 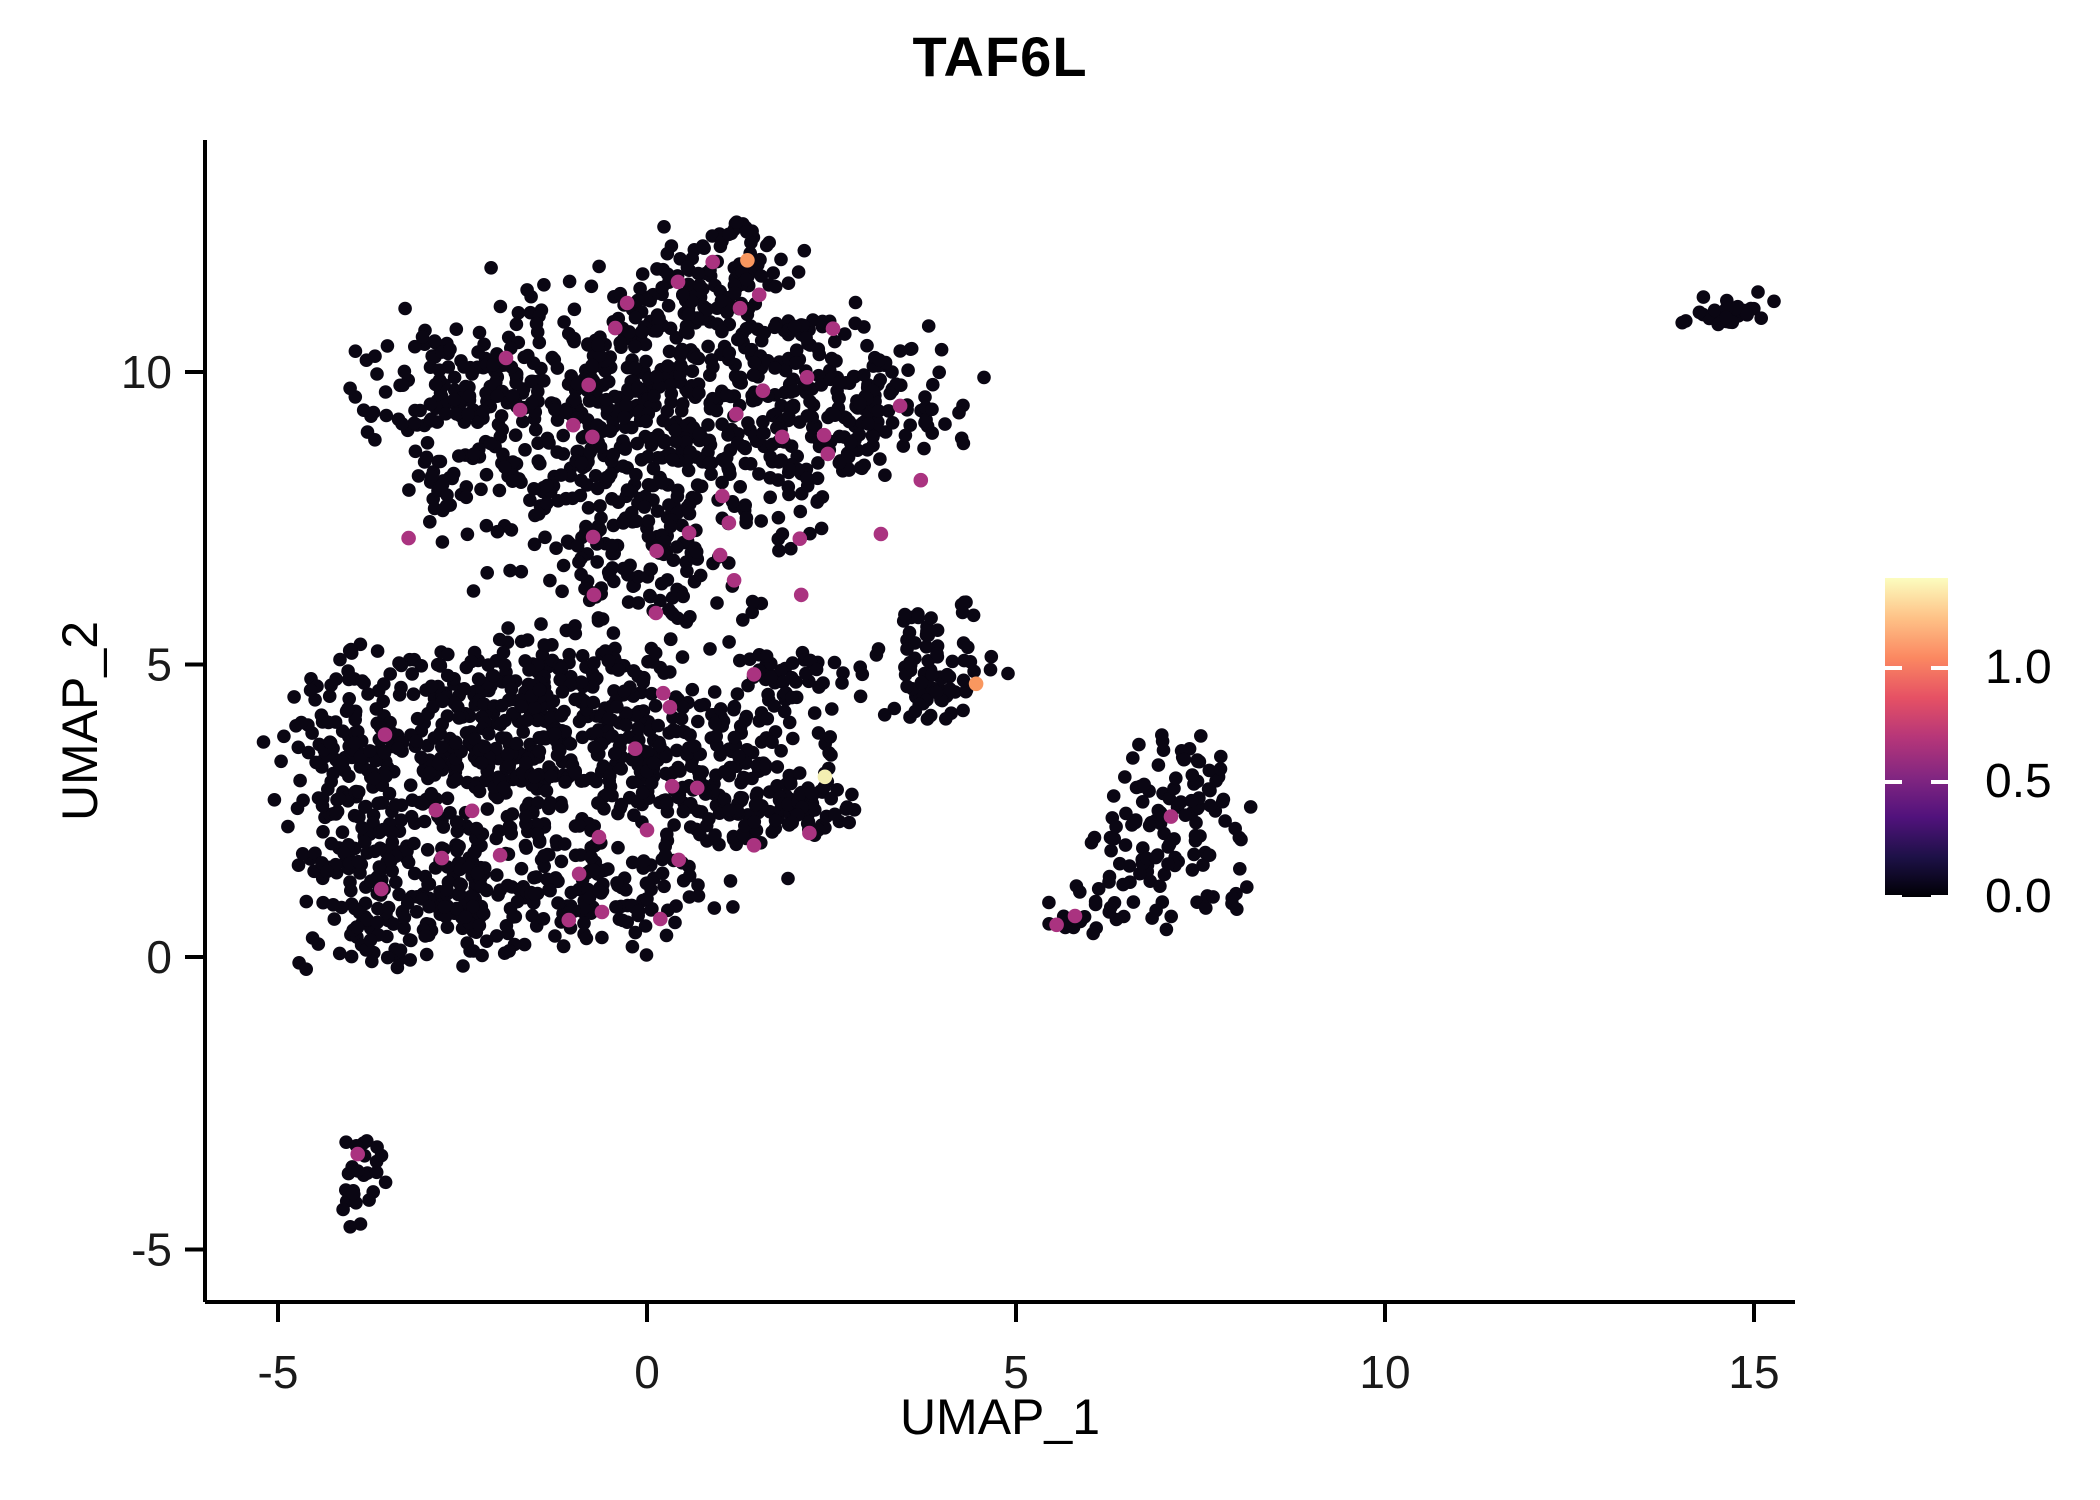 I want to click on x-tick-label: 15, so click(x=1753, y=1372).